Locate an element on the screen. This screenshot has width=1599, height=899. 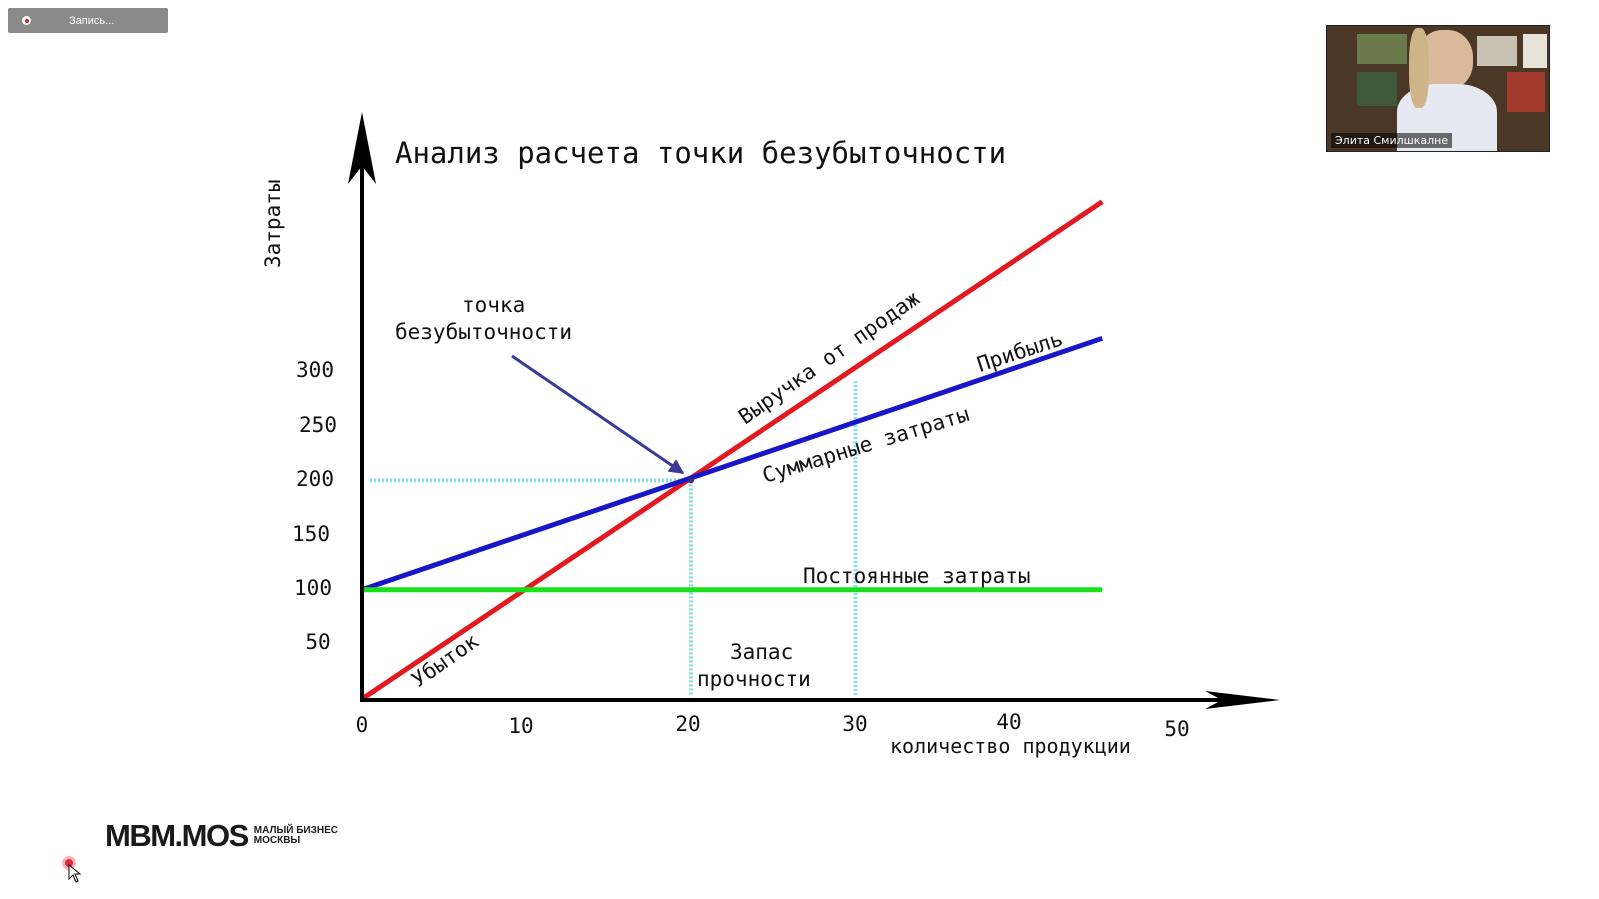
chart-title: Анализ расчета точки безубыточности is located at coordinates (700, 153).